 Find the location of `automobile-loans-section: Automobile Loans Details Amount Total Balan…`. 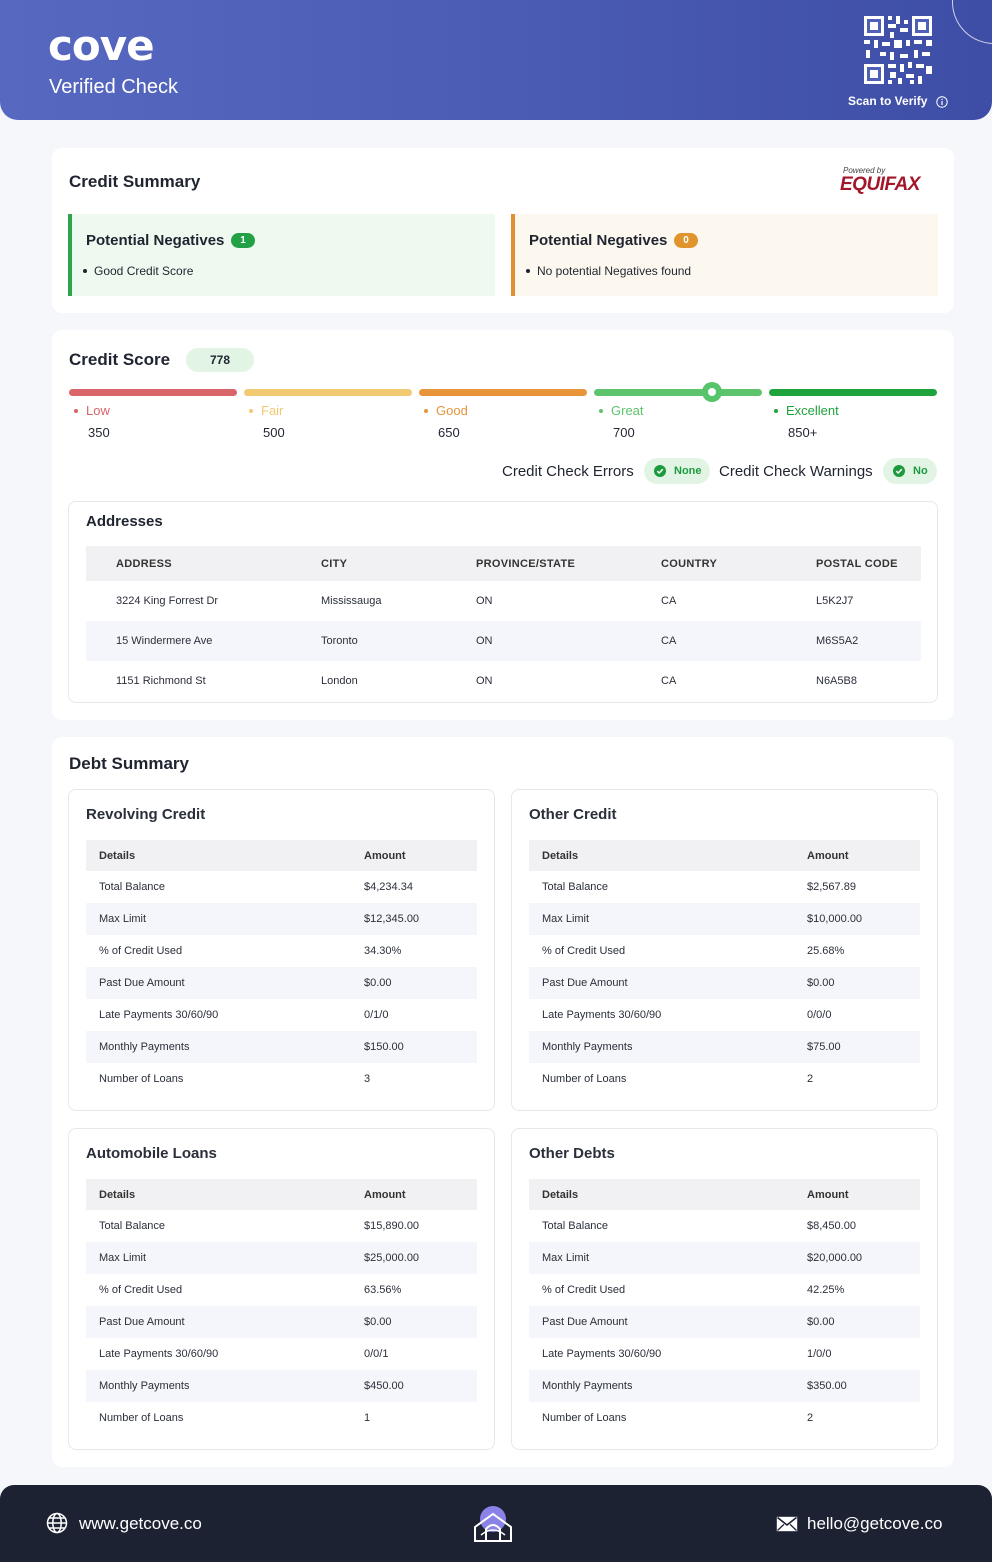

automobile-loans-section: Automobile Loans Details Amount Total Balan… is located at coordinates (281, 1289).